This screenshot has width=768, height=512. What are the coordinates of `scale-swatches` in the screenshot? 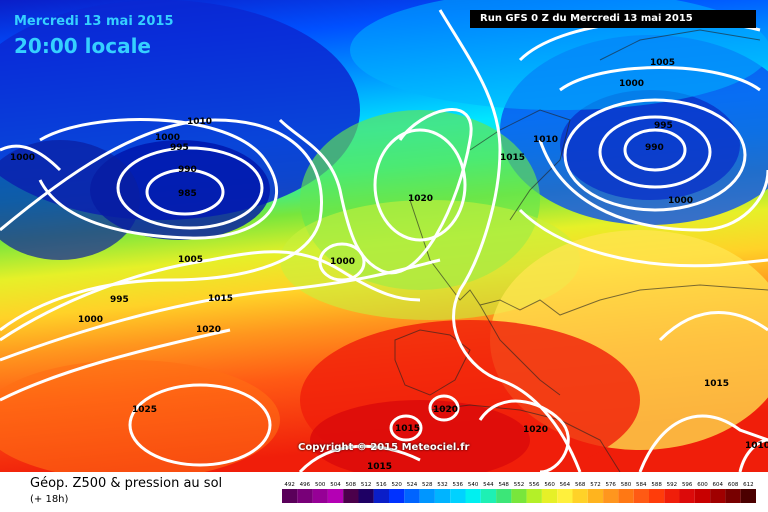 It's located at (519, 496).